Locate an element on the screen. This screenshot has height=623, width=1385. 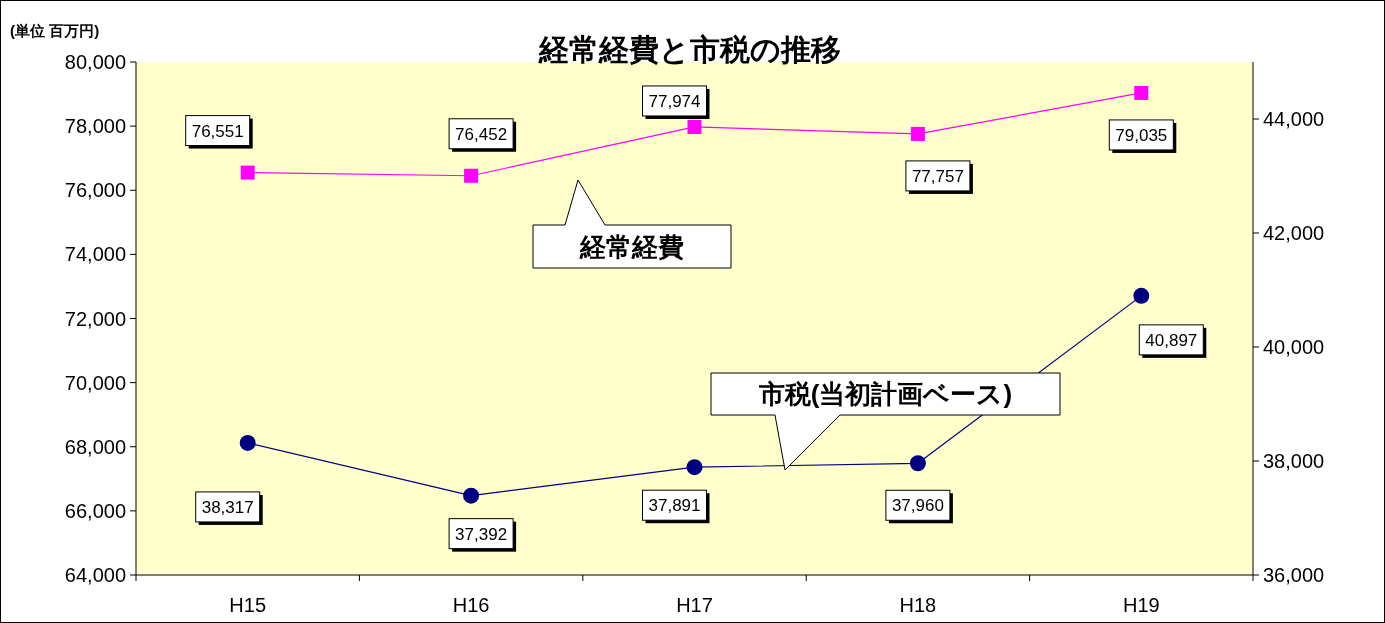
y-tick-label: 66,000 is located at coordinates (95, 510).